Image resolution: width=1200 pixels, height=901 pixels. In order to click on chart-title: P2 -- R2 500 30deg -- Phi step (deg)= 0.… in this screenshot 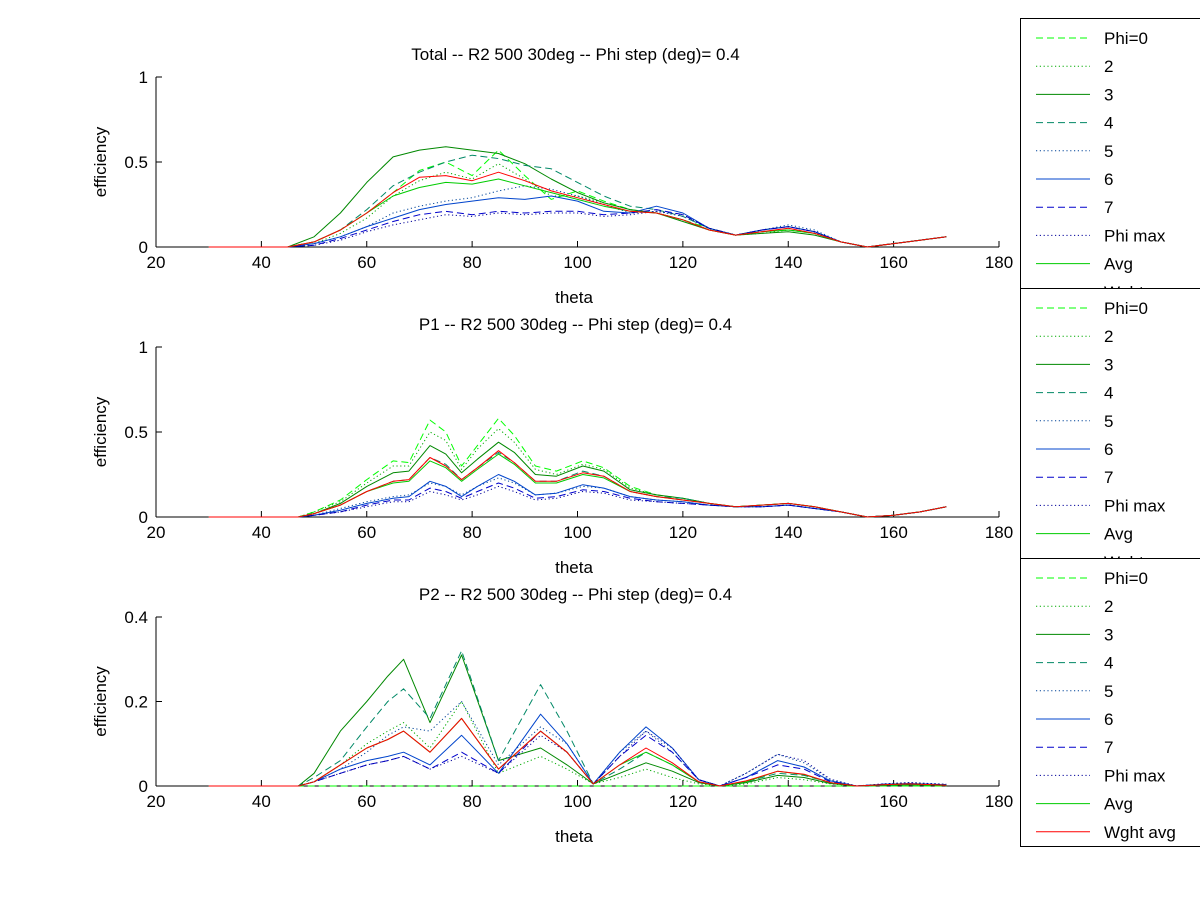, I will do `click(575, 594)`.